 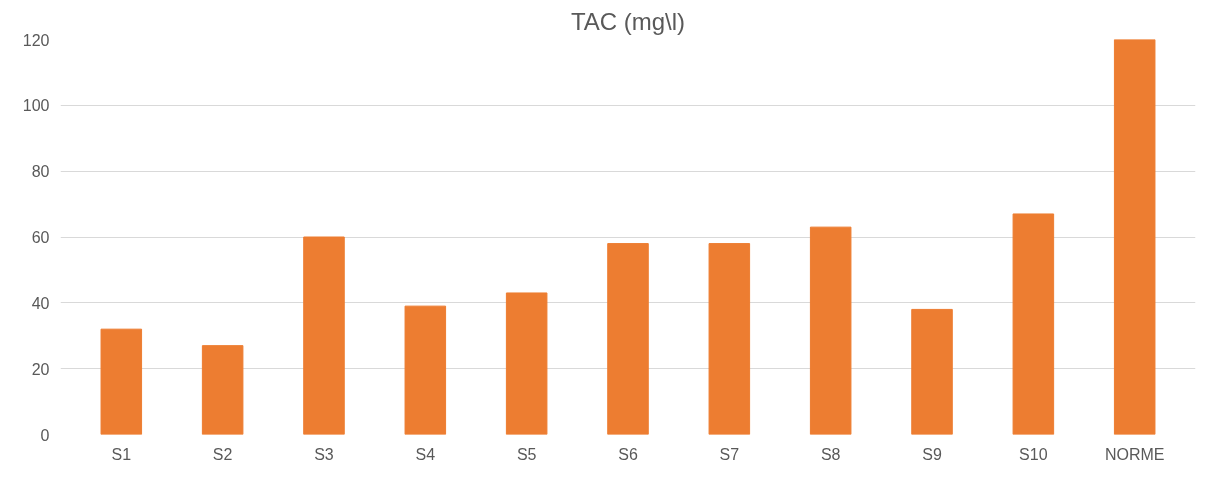 I want to click on y-tick-label: 80, so click(x=40, y=172).